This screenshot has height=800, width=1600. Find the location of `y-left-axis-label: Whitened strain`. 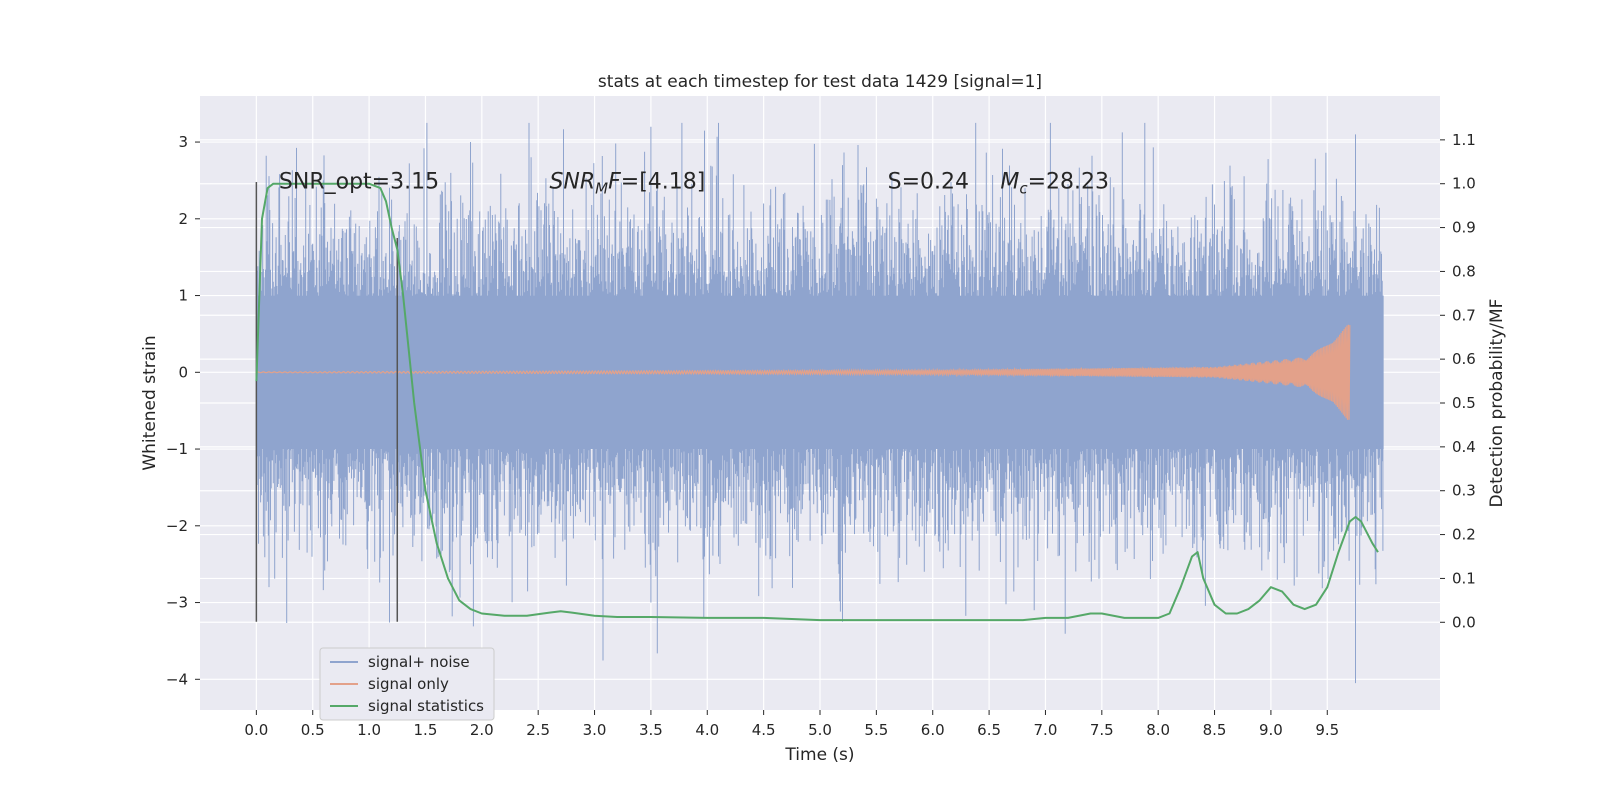

y-left-axis-label: Whitened strain is located at coordinates (150, 402).